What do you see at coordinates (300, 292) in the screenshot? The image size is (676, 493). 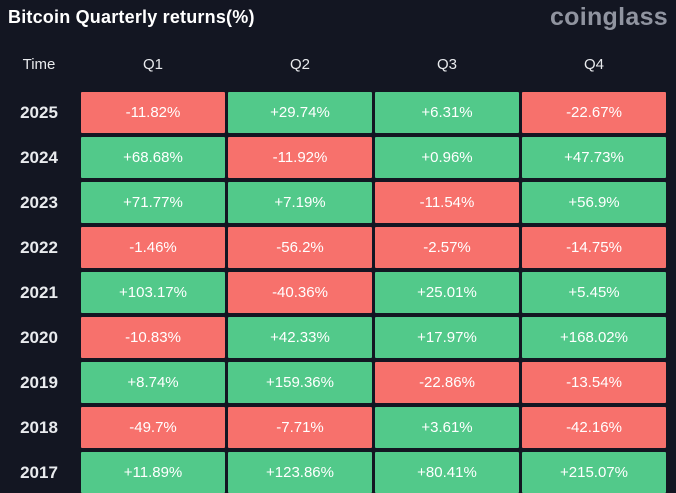 I see `return-cell: -40.36%` at bounding box center [300, 292].